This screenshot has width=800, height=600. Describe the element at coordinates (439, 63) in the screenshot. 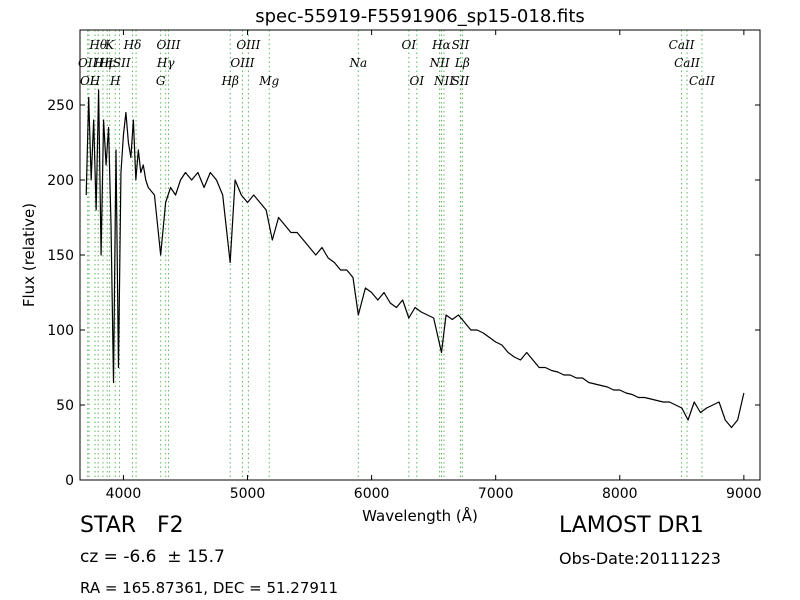

I see `line-label-21: NII` at that location.